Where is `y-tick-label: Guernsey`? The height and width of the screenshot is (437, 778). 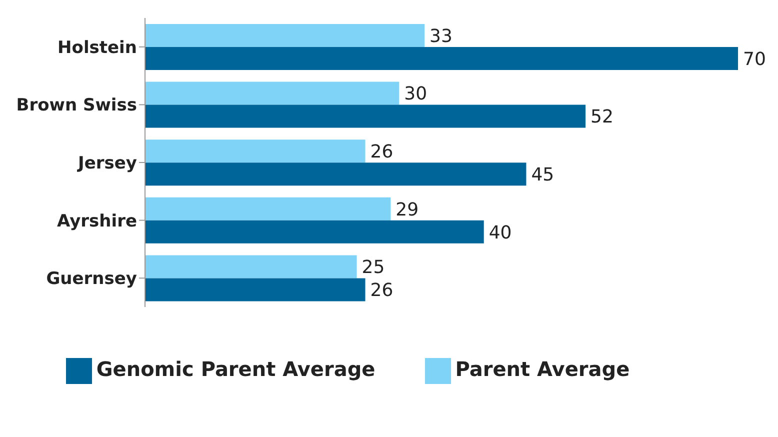
y-tick-label: Guernsey is located at coordinates (91, 279).